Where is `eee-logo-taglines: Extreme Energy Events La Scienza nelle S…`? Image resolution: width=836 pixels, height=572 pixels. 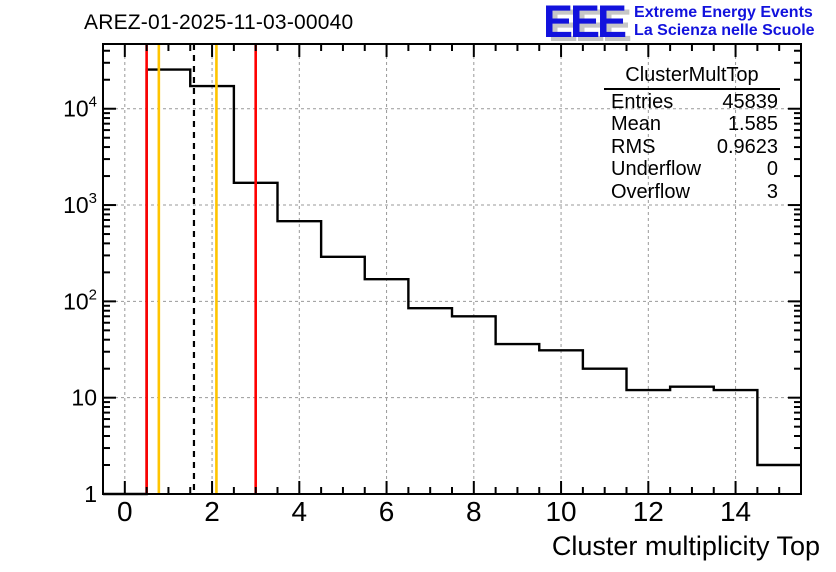 eee-logo-taglines: Extreme Energy Events La Scienza nelle S… is located at coordinates (724, 20).